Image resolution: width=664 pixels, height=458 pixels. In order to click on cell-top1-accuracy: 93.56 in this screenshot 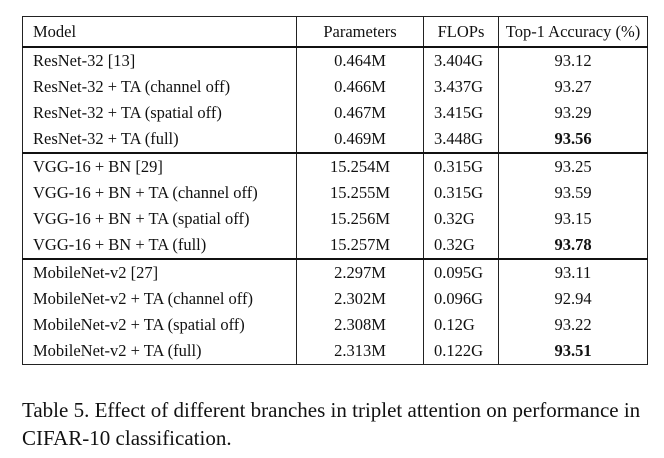, I will do `click(573, 139)`.